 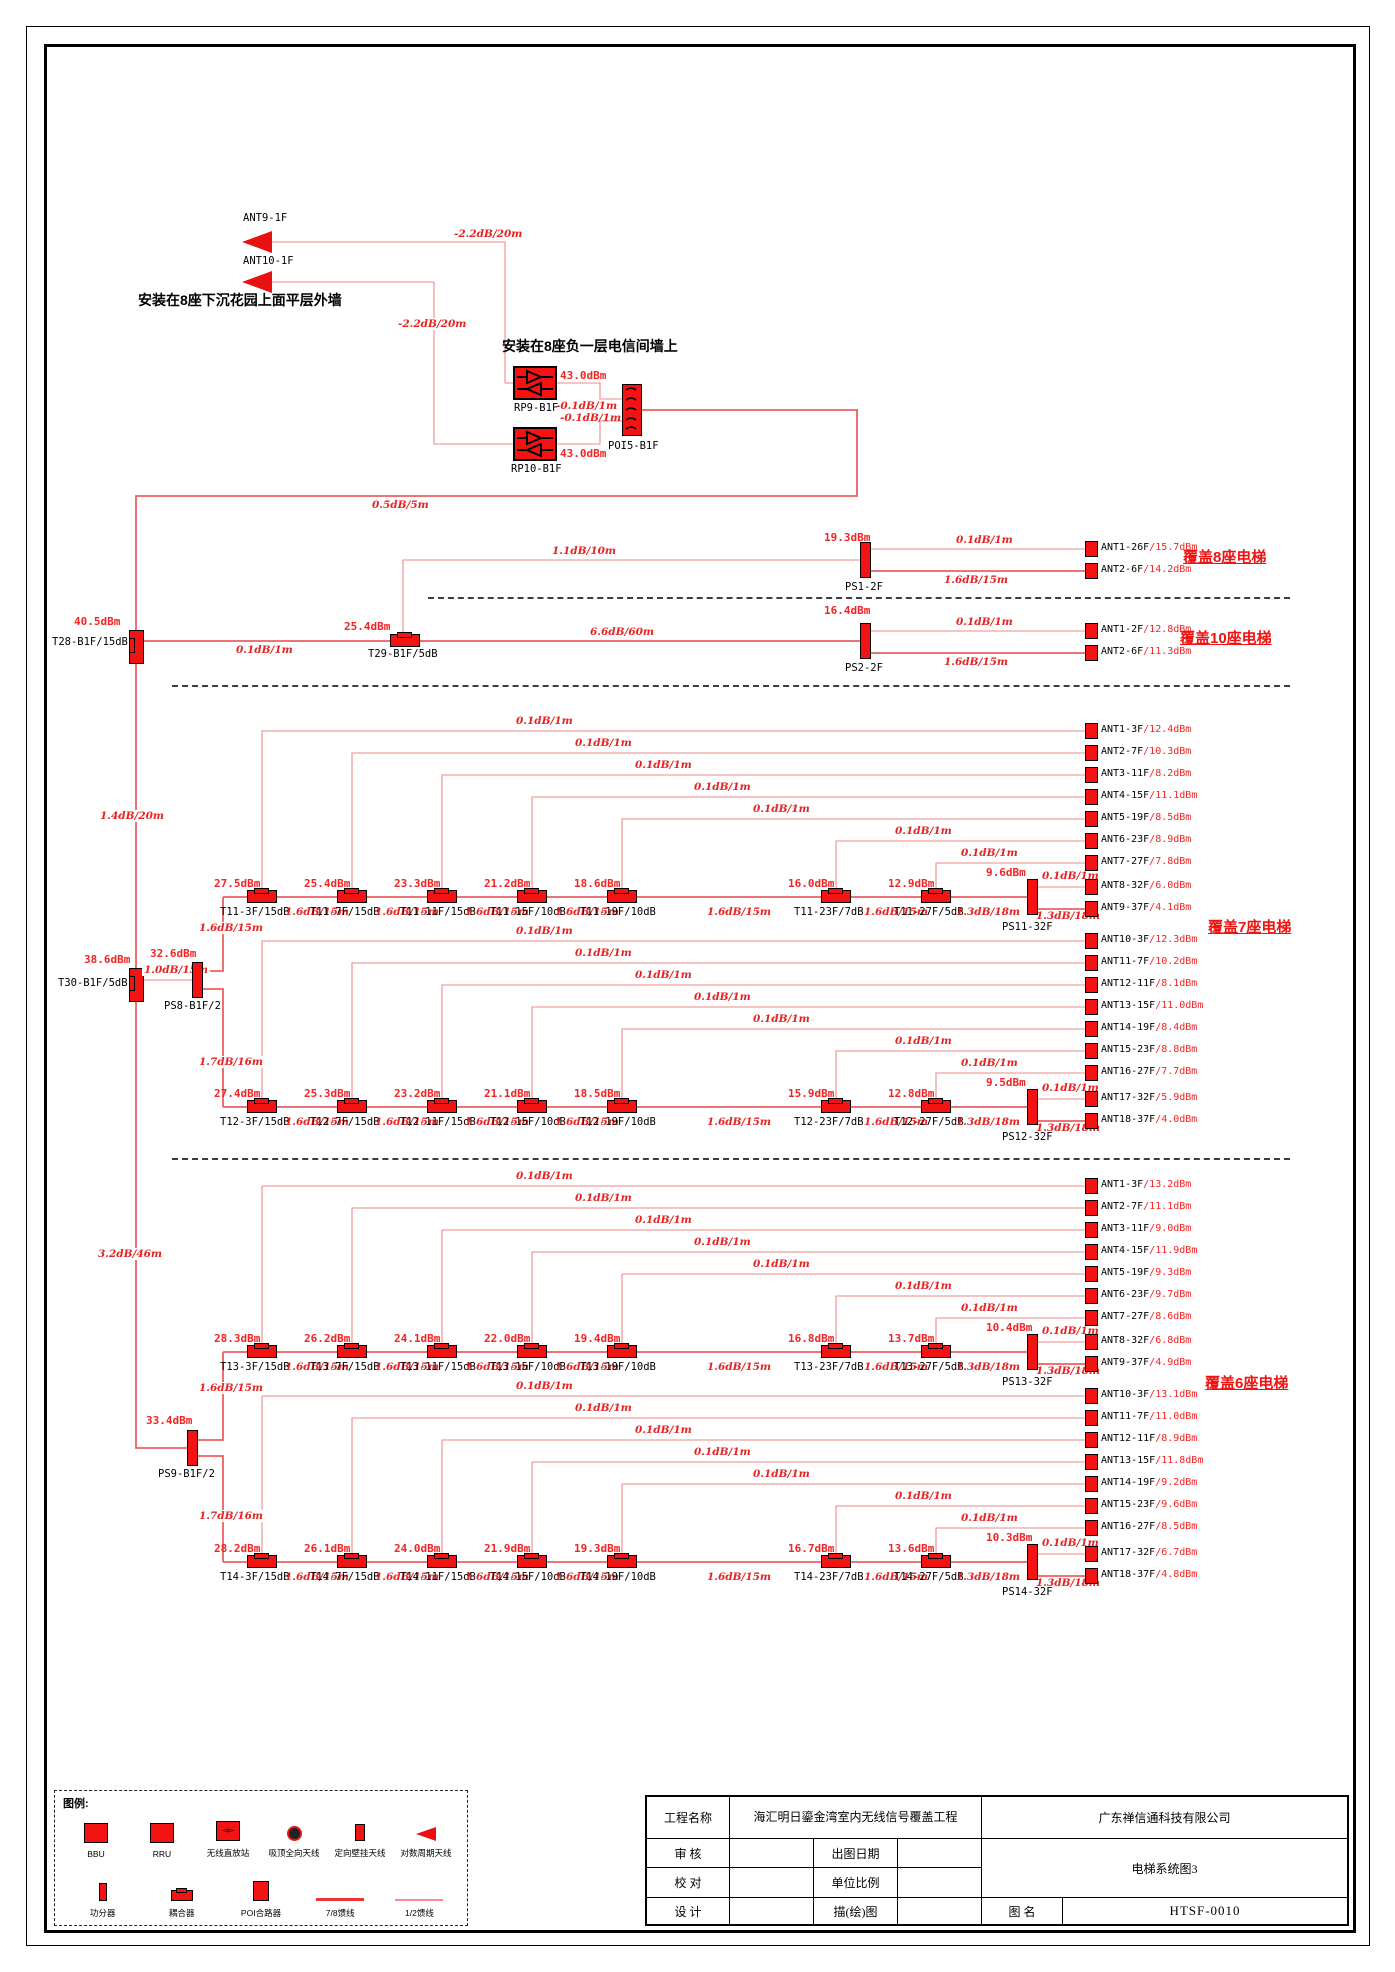 I want to click on coupler-name-label: T14-19F/10dB, so click(x=618, y=1577).